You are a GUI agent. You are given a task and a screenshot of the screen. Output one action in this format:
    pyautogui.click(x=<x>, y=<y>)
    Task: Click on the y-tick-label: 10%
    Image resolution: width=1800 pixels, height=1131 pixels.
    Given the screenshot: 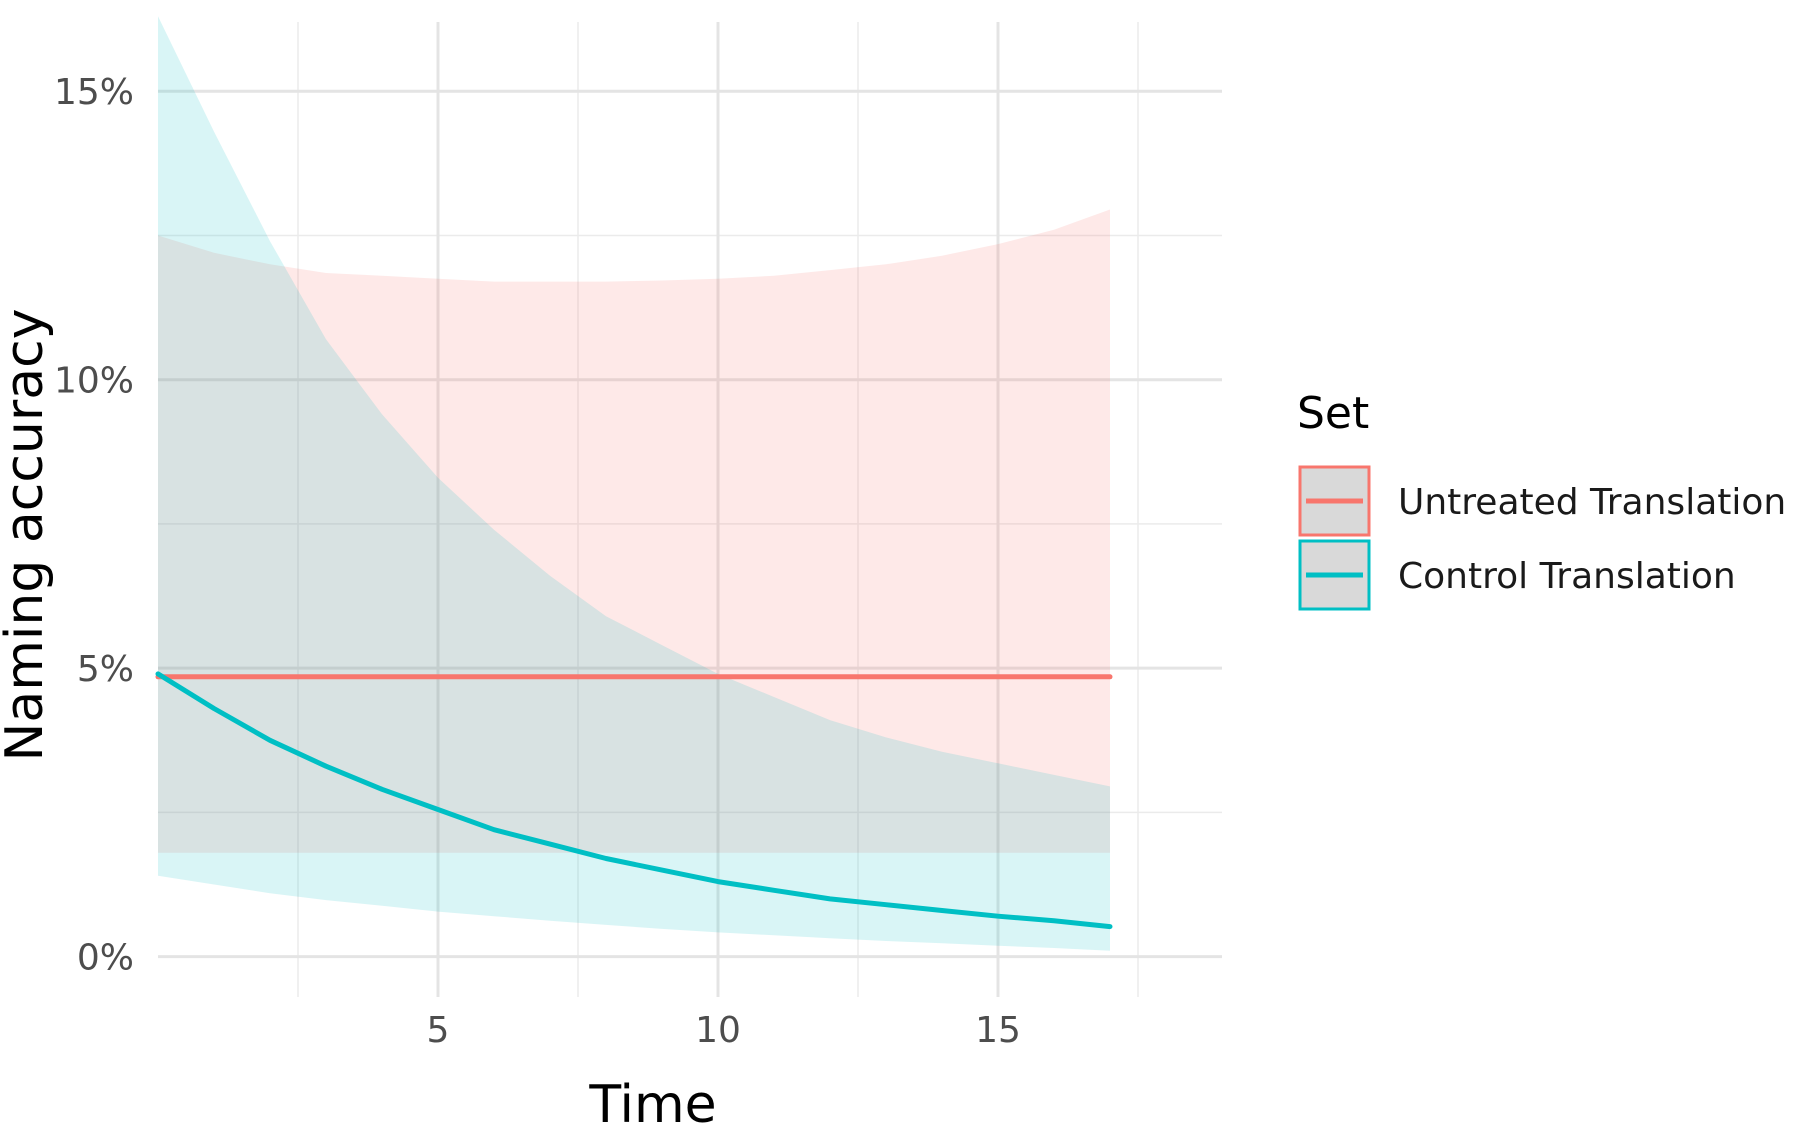 What is the action you would take?
    pyautogui.click(x=94, y=381)
    